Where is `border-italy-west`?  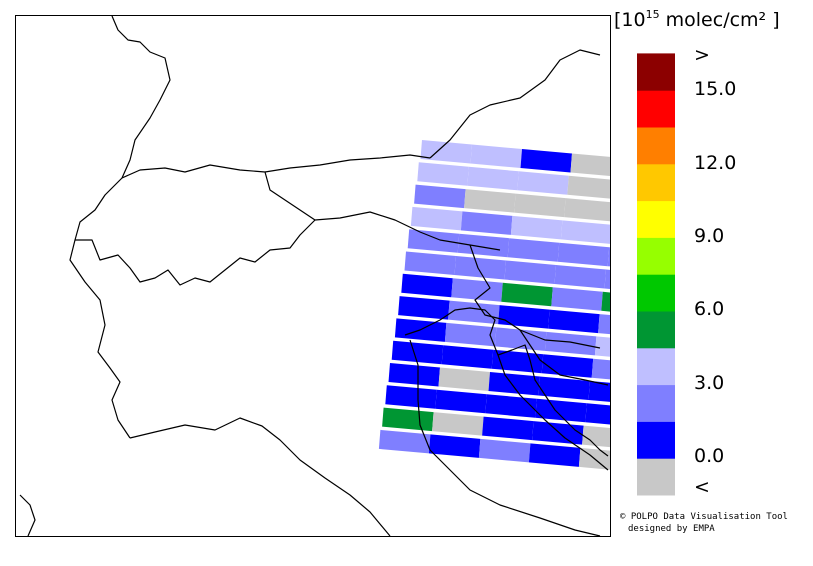 border-italy-west is located at coordinates (100, 339).